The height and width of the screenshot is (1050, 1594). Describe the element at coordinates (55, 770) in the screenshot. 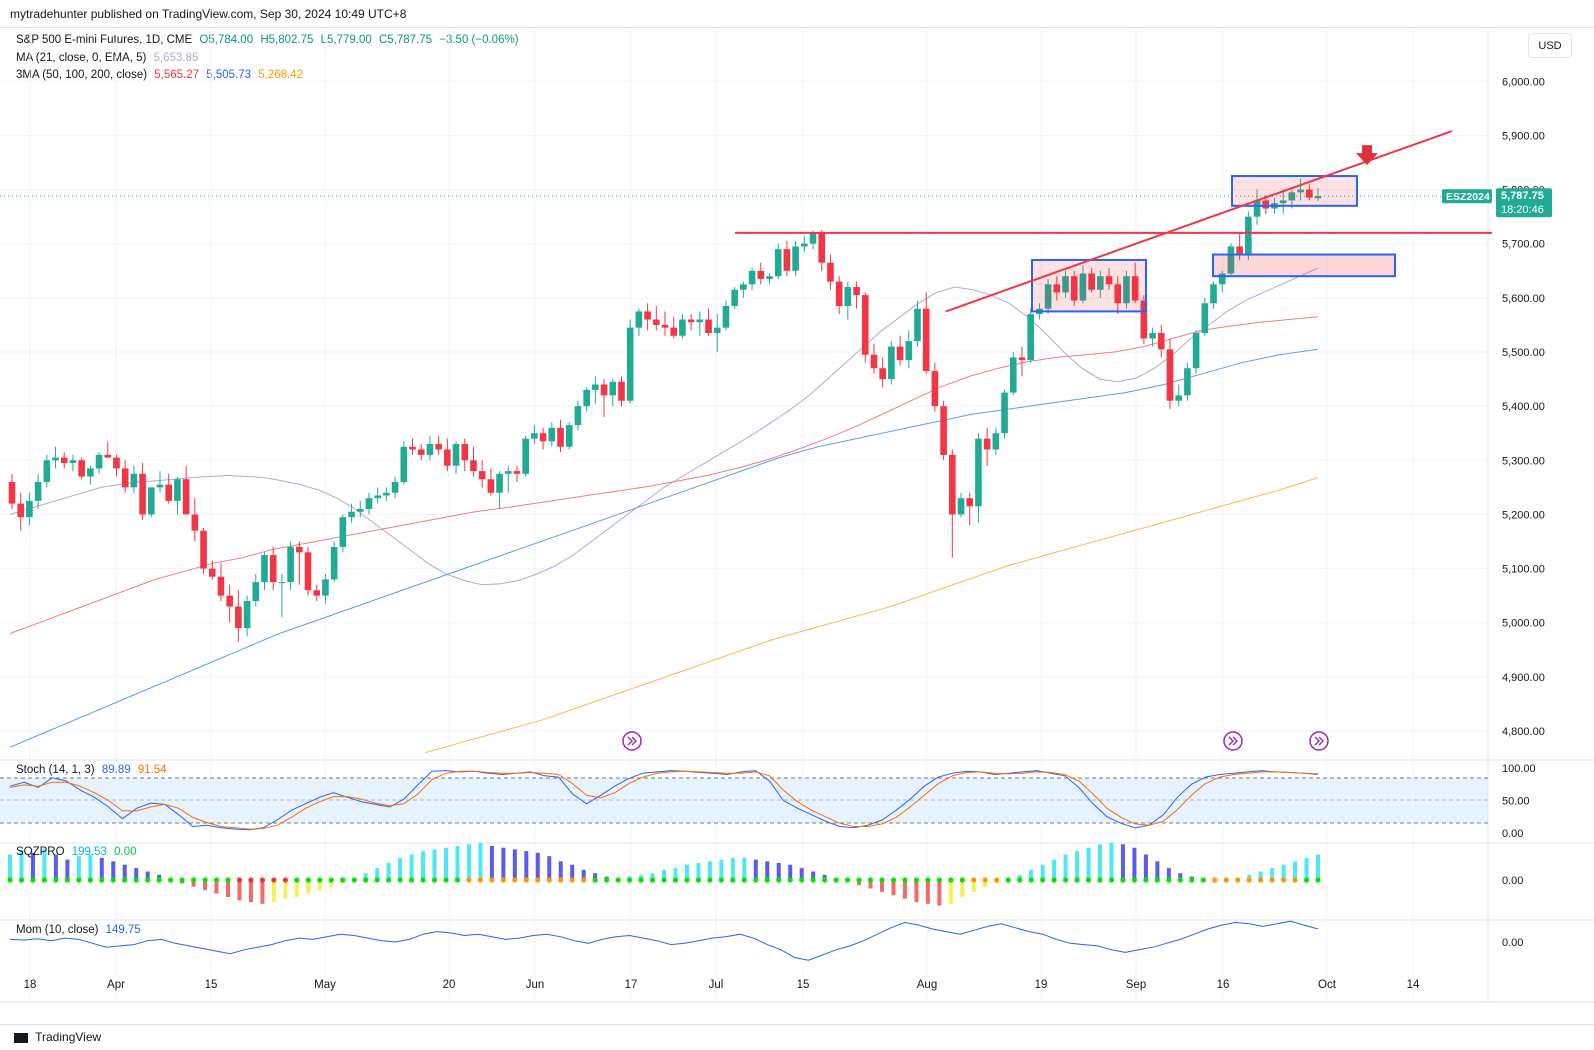

I see `stoch-label: Stoch (14, 1, 3)` at that location.